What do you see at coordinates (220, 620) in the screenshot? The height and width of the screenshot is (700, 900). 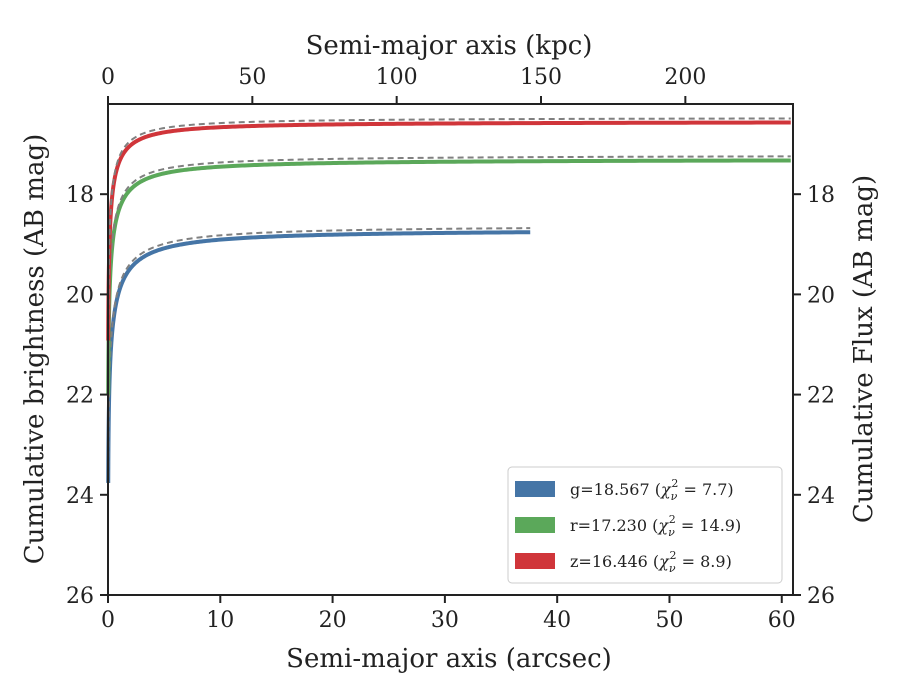 I see `x-tick-label: 10` at bounding box center [220, 620].